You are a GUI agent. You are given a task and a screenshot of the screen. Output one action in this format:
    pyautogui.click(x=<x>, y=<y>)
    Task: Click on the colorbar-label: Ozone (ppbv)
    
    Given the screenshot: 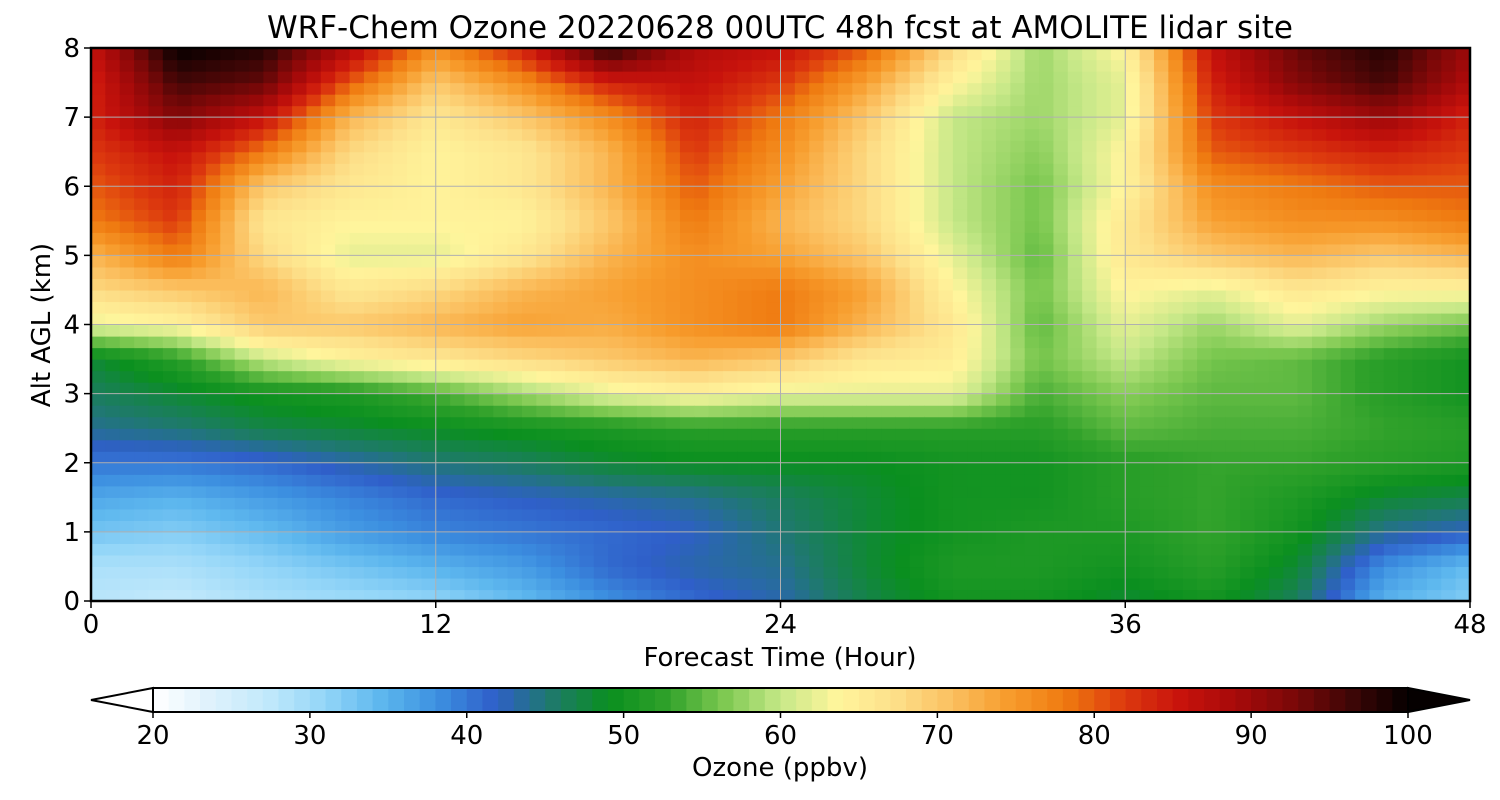 What is the action you would take?
    pyautogui.click(x=780, y=768)
    